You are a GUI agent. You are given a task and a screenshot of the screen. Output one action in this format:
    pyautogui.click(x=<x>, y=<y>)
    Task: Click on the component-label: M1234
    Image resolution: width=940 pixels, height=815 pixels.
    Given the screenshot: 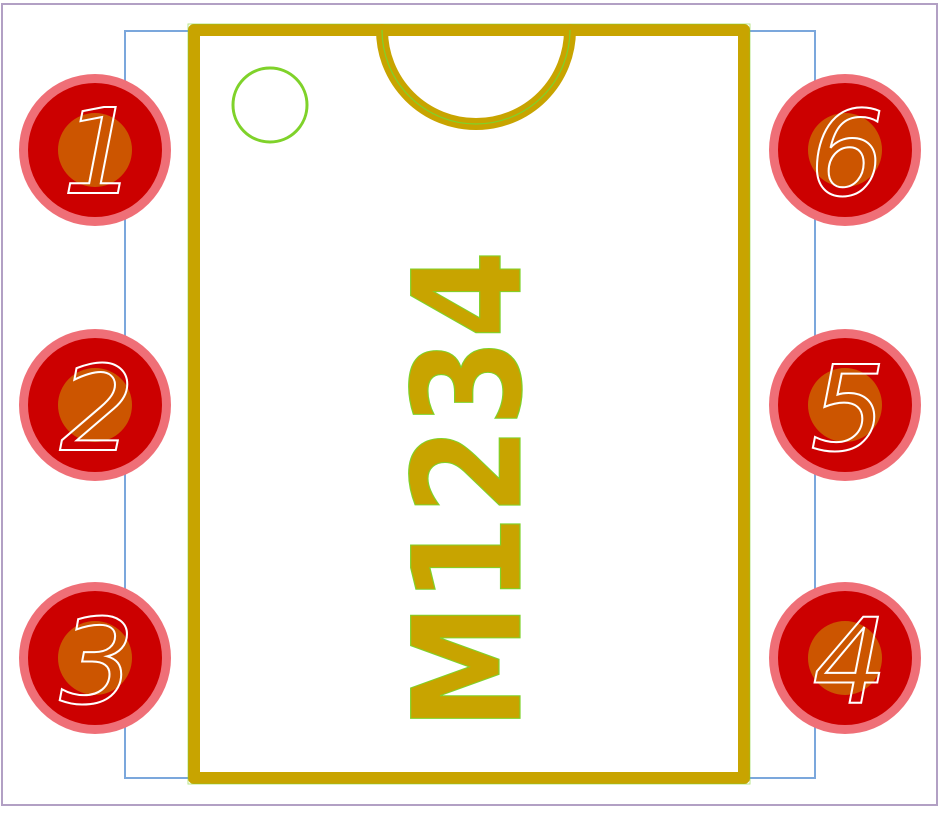 What is the action you would take?
    pyautogui.click(x=469, y=490)
    